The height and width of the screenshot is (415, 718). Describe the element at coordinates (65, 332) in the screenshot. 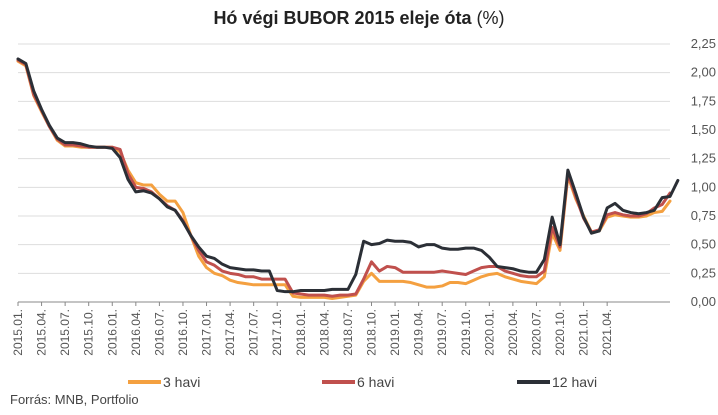

I see `x-tick-label: 2015.07.` at that location.